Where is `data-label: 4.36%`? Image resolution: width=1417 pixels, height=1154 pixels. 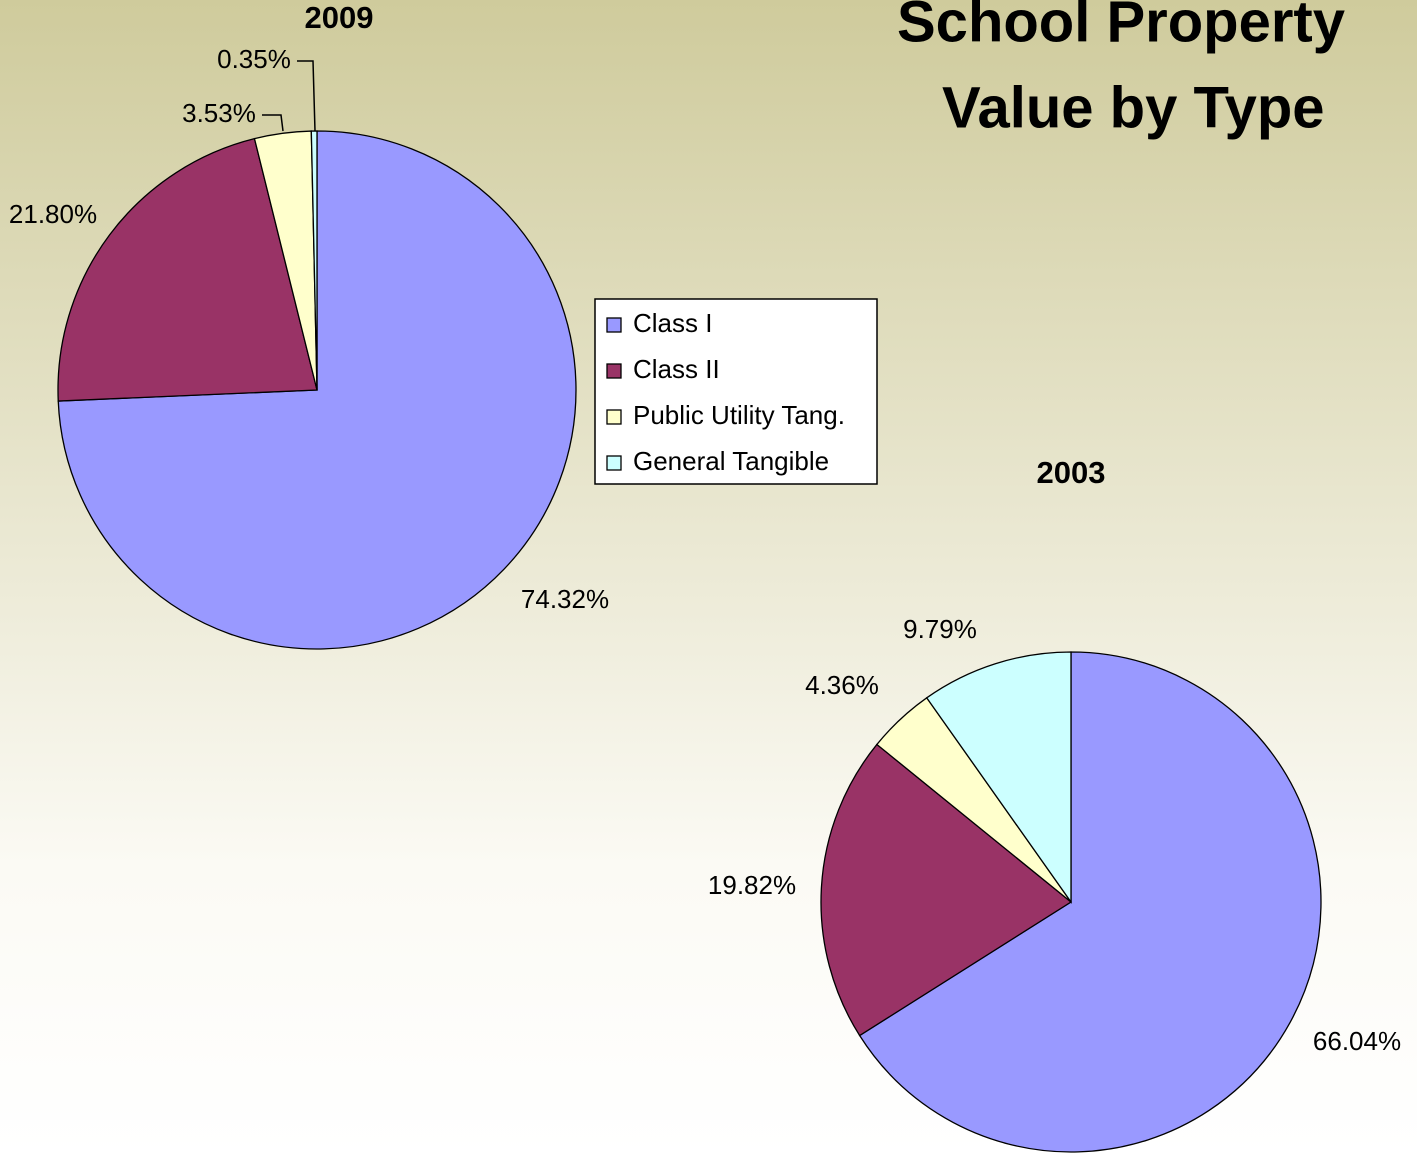
data-label: 4.36% is located at coordinates (842, 685).